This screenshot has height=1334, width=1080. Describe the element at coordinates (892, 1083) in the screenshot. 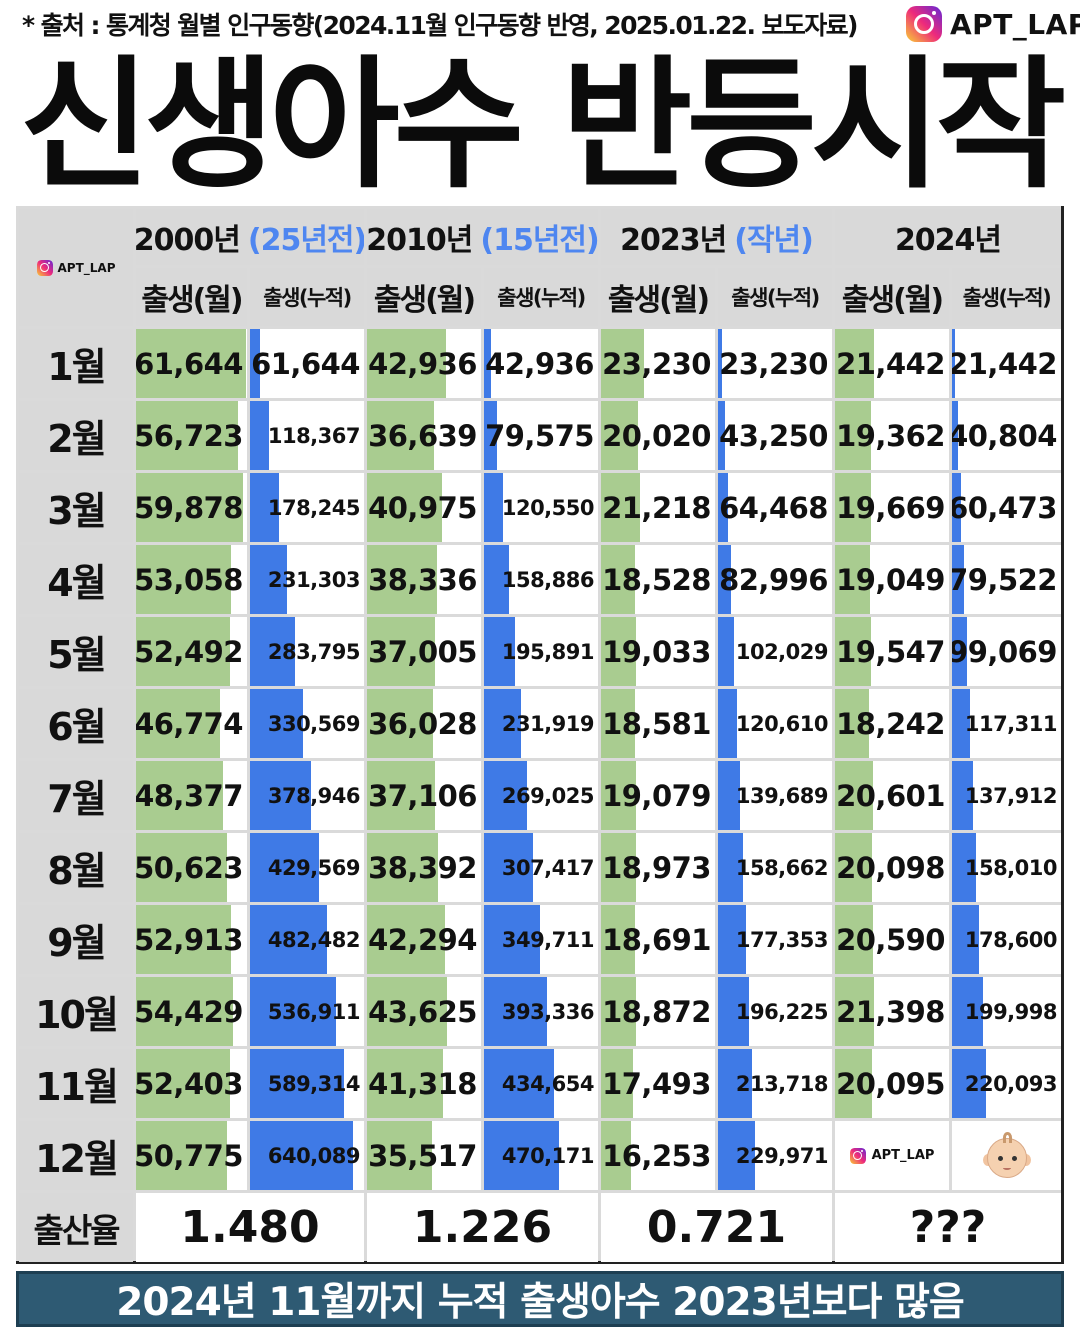

I see `monthly-cell: 20,095` at that location.